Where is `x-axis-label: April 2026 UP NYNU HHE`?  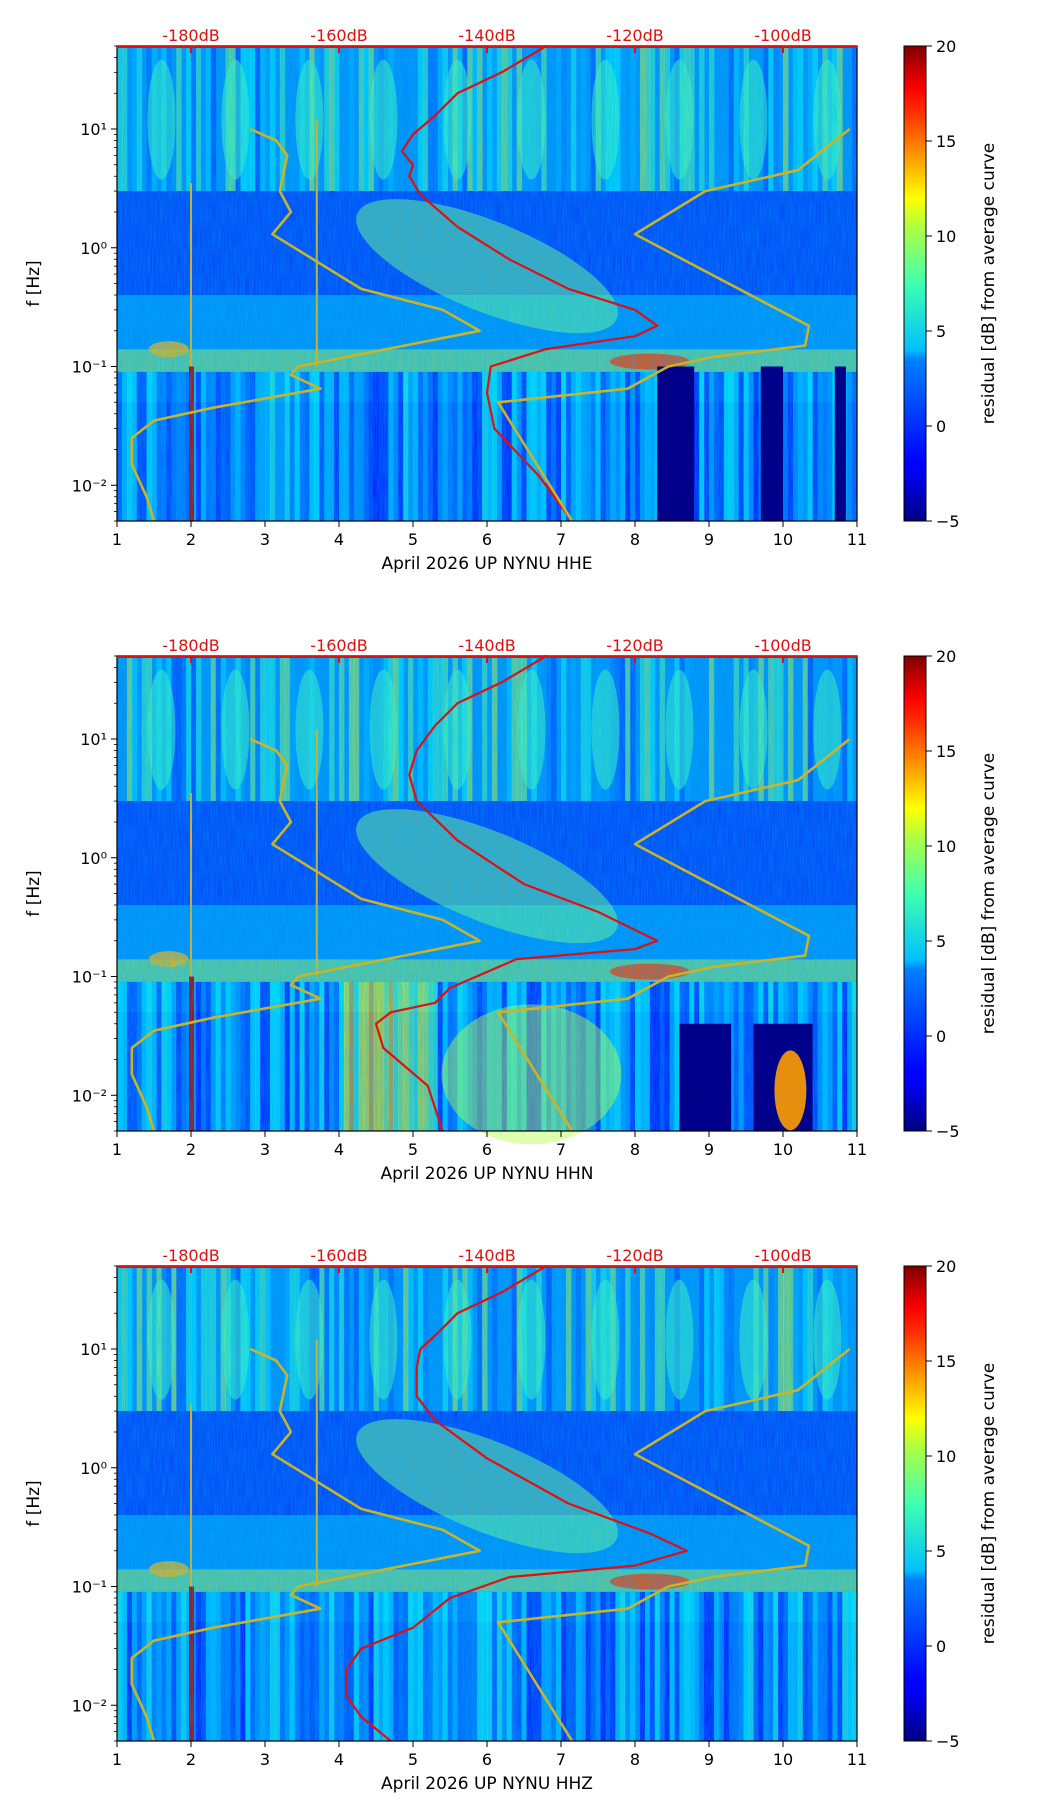
x-axis-label: April 2026 UP NYNU HHE is located at coordinates (487, 564).